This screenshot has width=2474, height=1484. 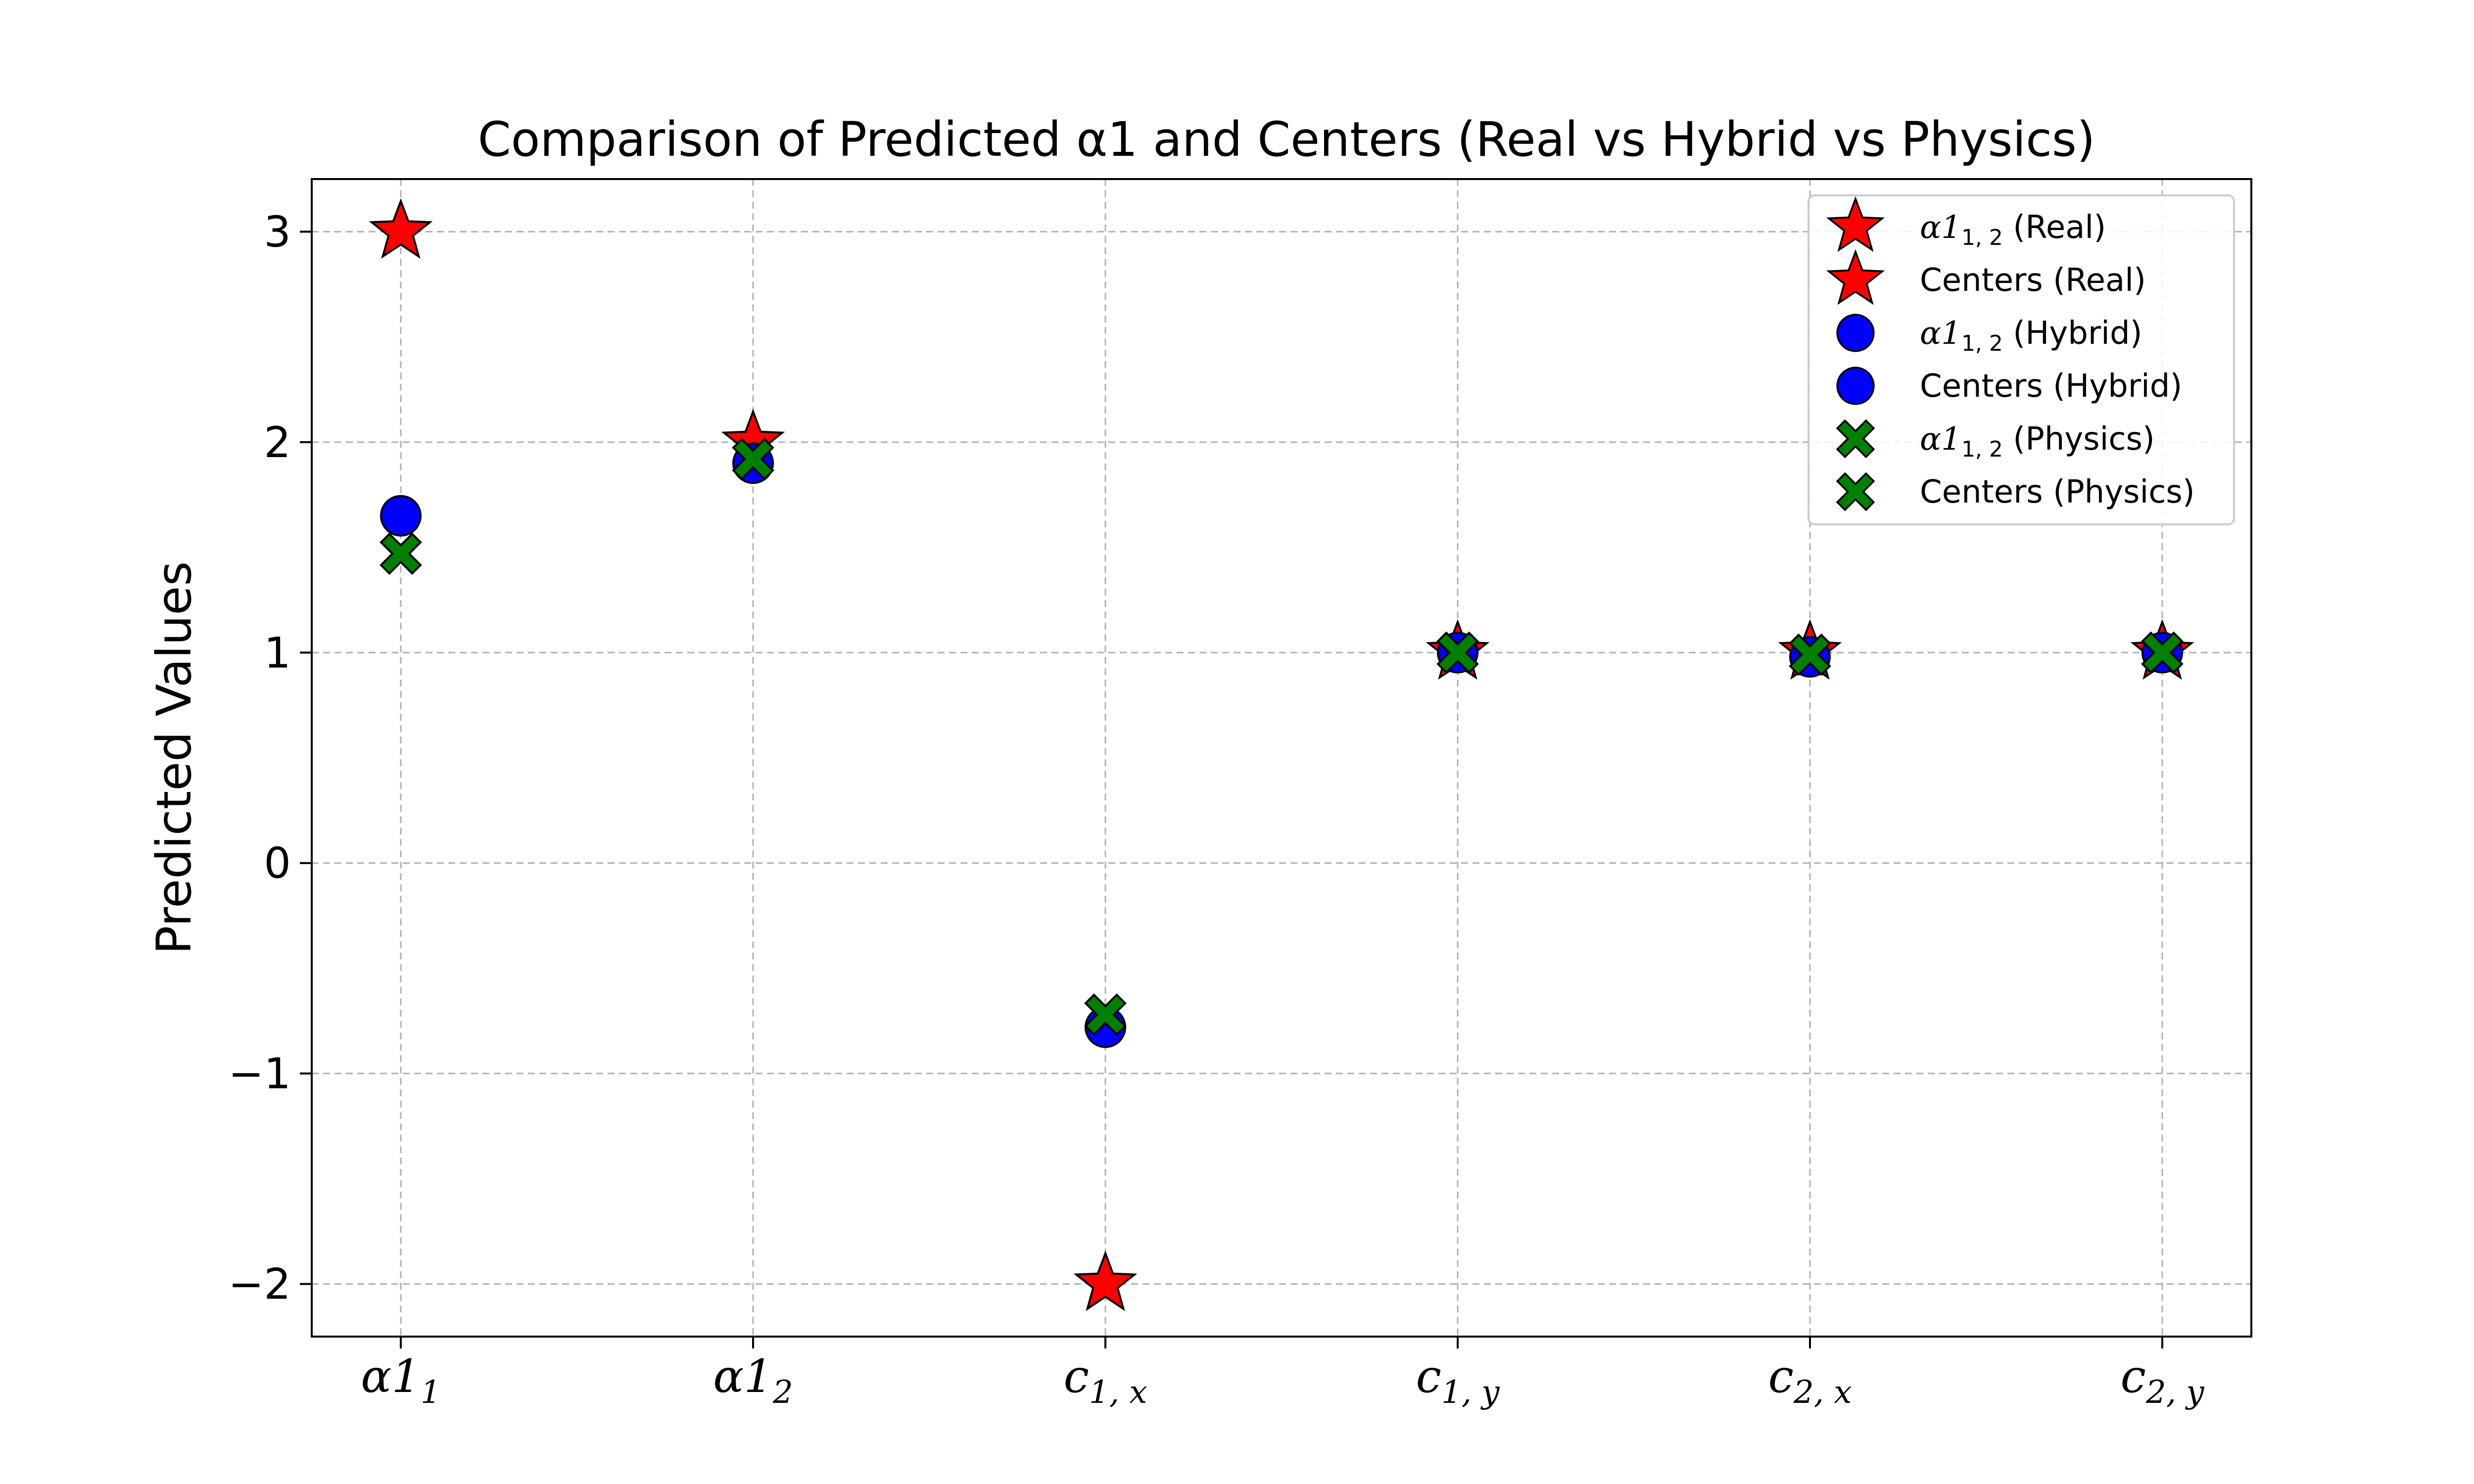 I want to click on y-tick-label: 1, so click(x=278, y=653).